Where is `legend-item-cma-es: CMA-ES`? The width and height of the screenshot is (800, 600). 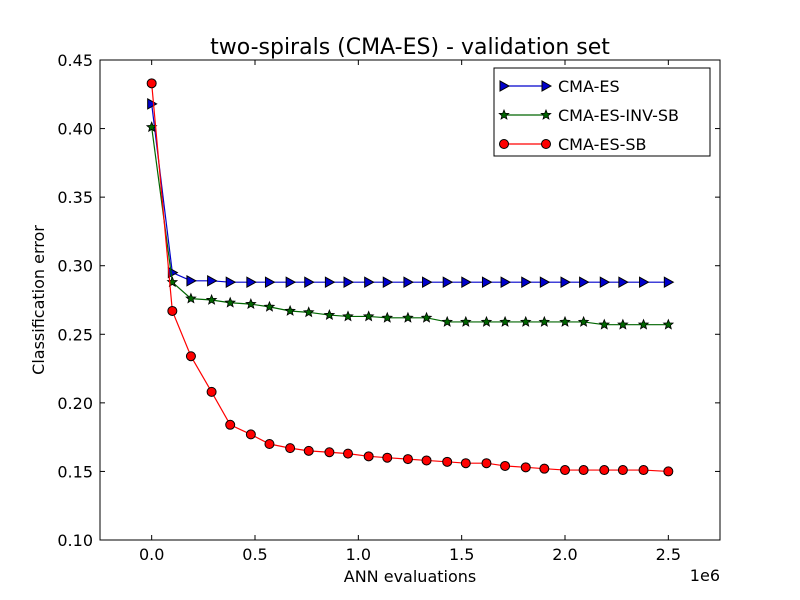 legend-item-cma-es: CMA-ES is located at coordinates (559, 86).